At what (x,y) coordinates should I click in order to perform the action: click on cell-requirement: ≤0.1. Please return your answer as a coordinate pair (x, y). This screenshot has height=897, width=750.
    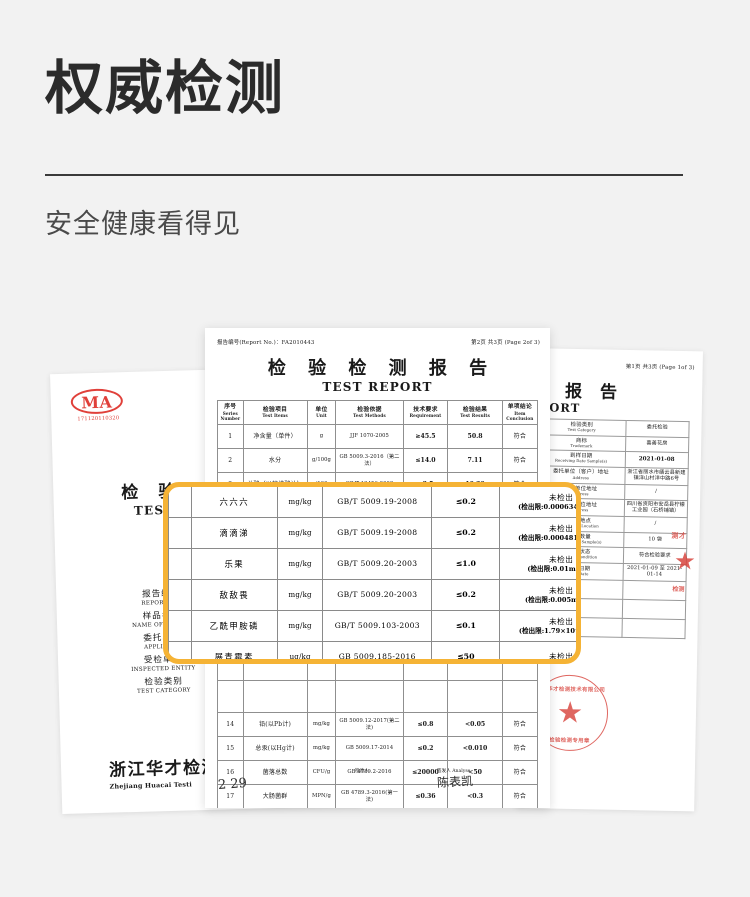
    Looking at the image, I should click on (466, 626).